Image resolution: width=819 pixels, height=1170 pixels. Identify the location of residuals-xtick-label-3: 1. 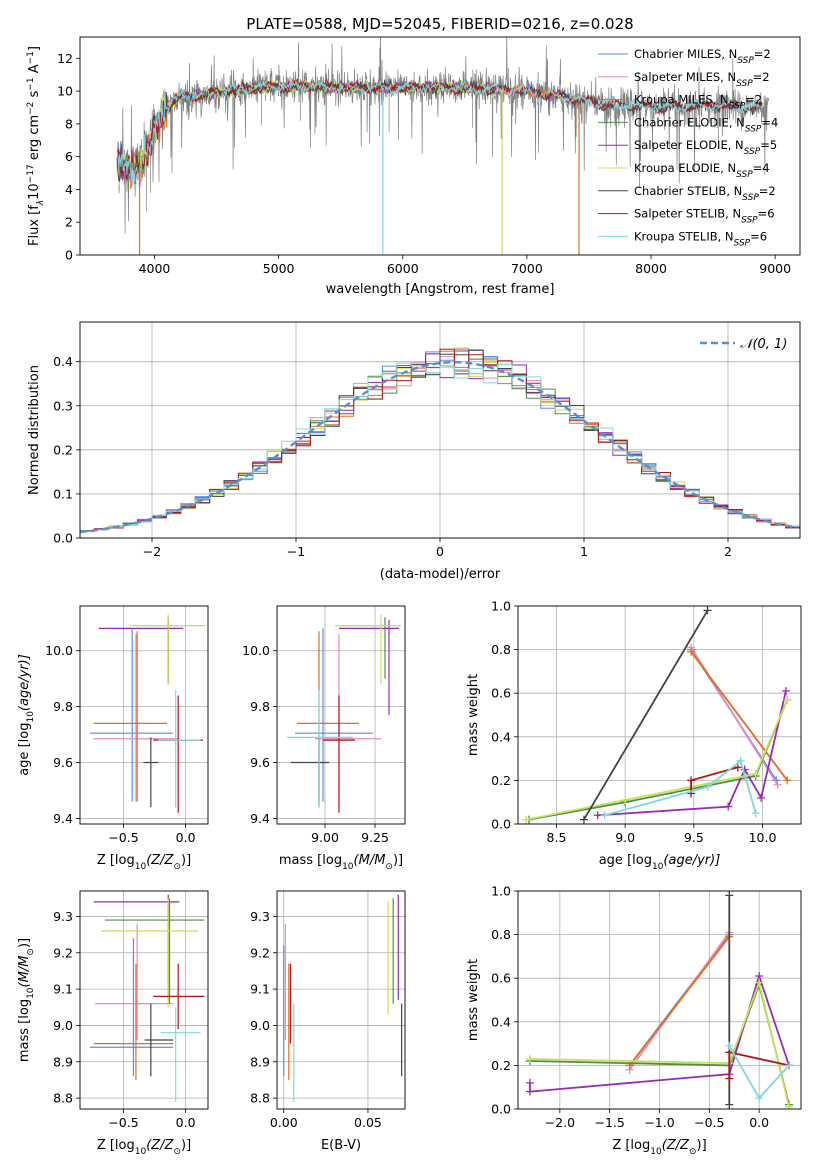
(584, 551).